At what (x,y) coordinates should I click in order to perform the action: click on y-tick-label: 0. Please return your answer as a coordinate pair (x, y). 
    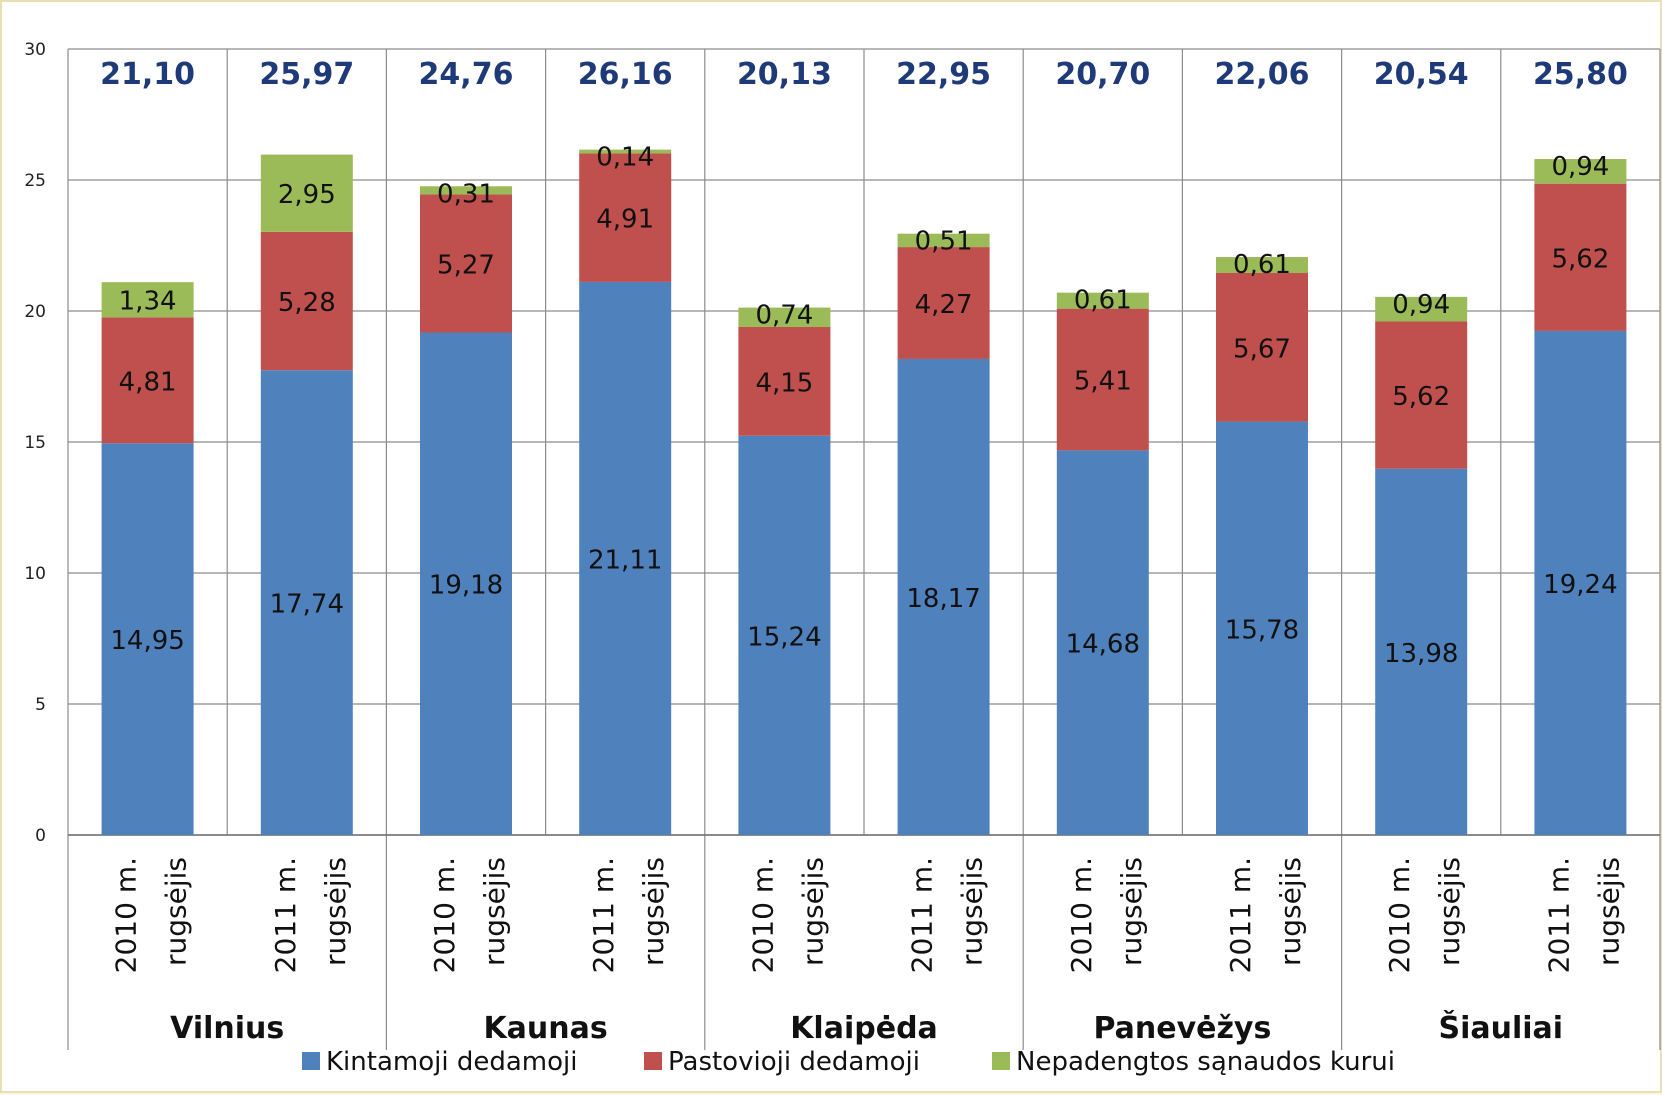
    Looking at the image, I should click on (40, 836).